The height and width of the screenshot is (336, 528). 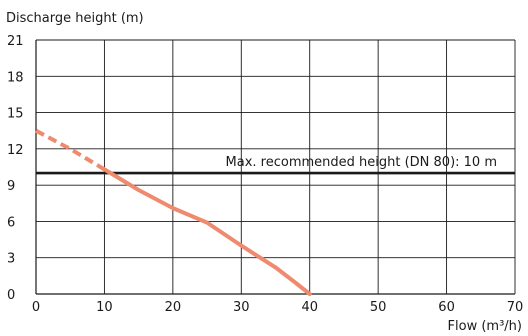 I want to click on y-tick-label: 18, so click(x=15, y=77).